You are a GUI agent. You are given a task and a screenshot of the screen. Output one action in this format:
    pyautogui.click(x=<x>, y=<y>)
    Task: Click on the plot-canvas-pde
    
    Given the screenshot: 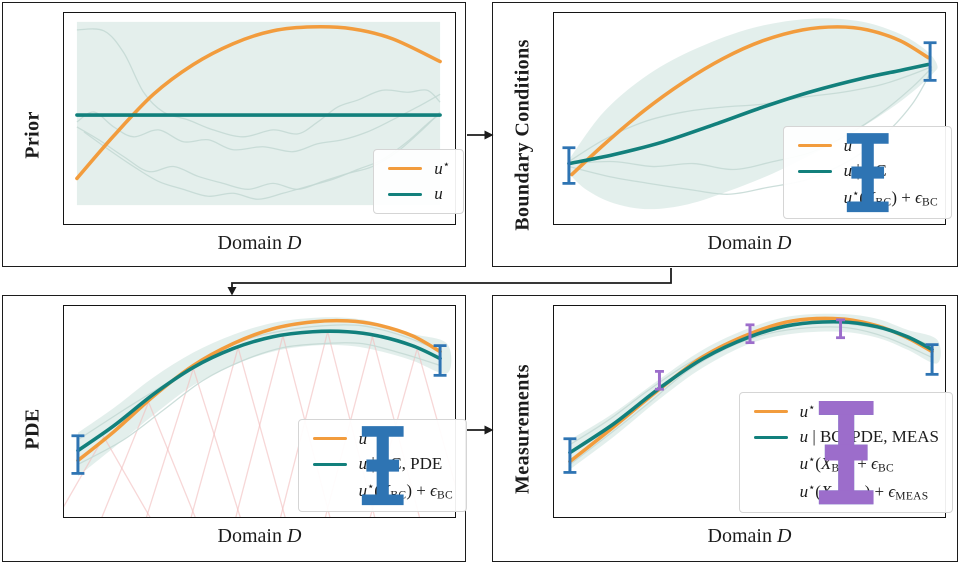 What is the action you would take?
    pyautogui.click(x=259, y=417)
    